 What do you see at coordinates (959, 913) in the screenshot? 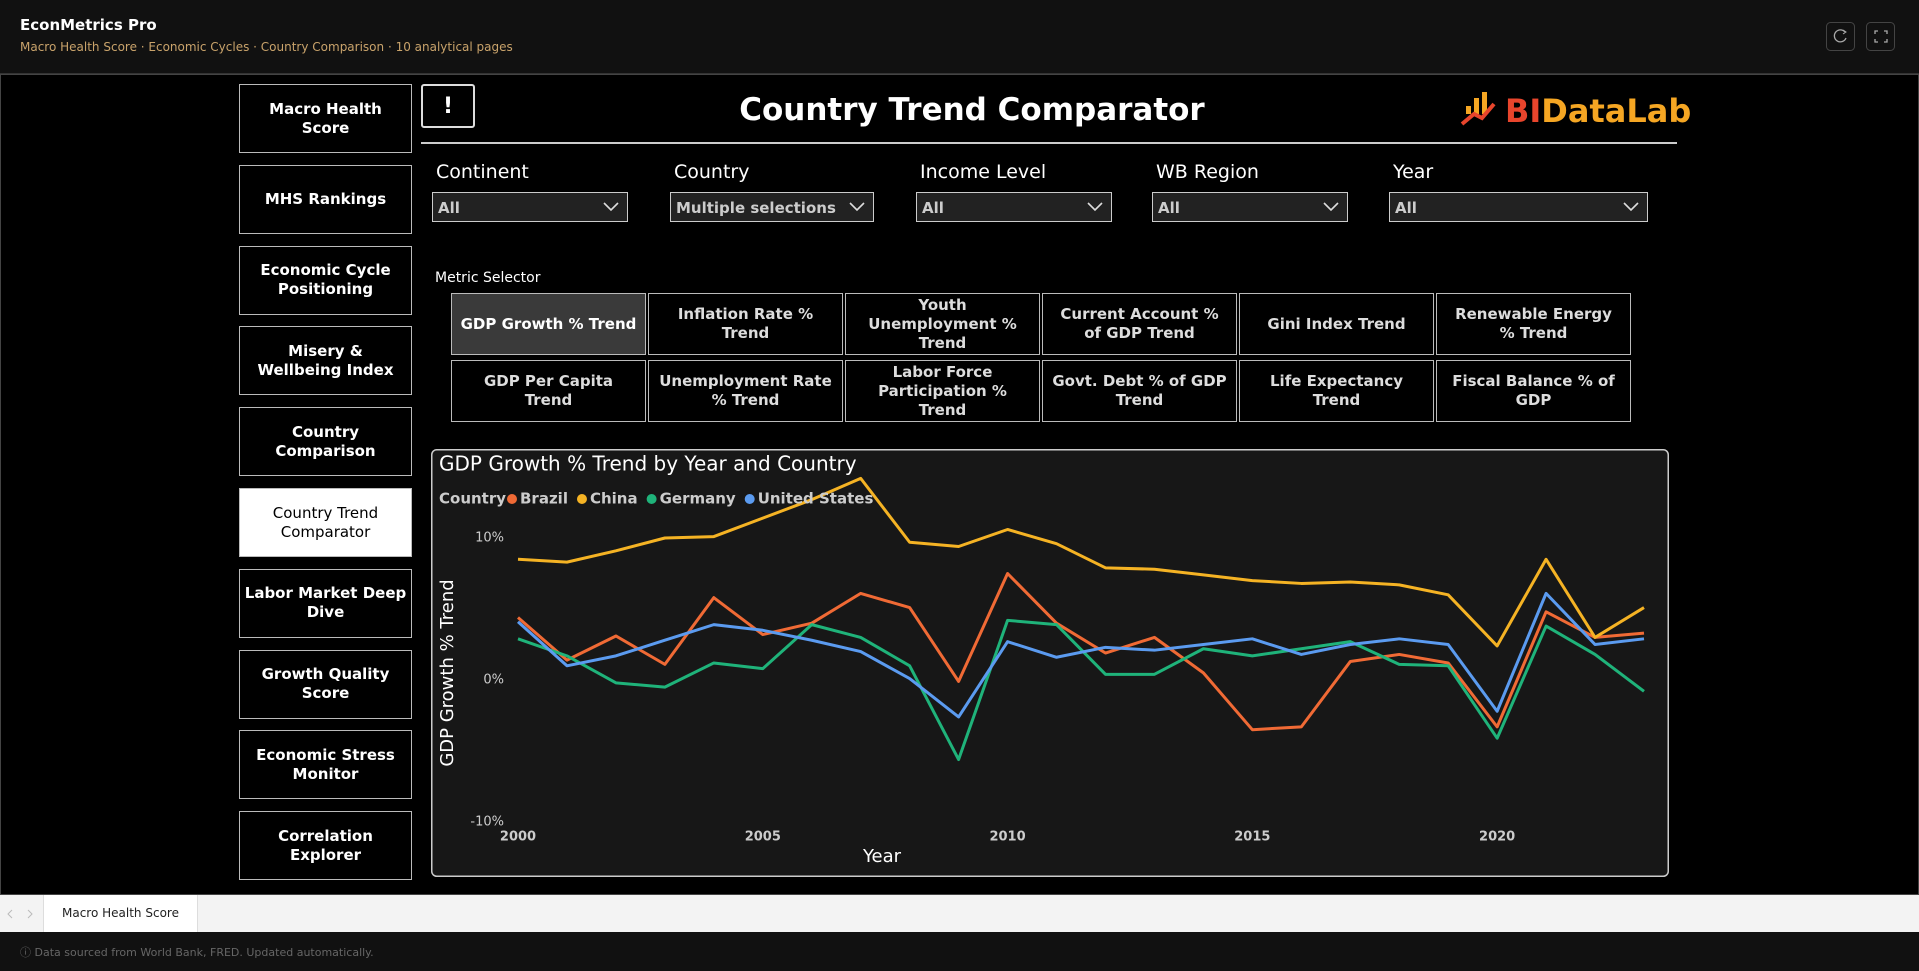
I see `tab-bar: Macro Health Score` at bounding box center [959, 913].